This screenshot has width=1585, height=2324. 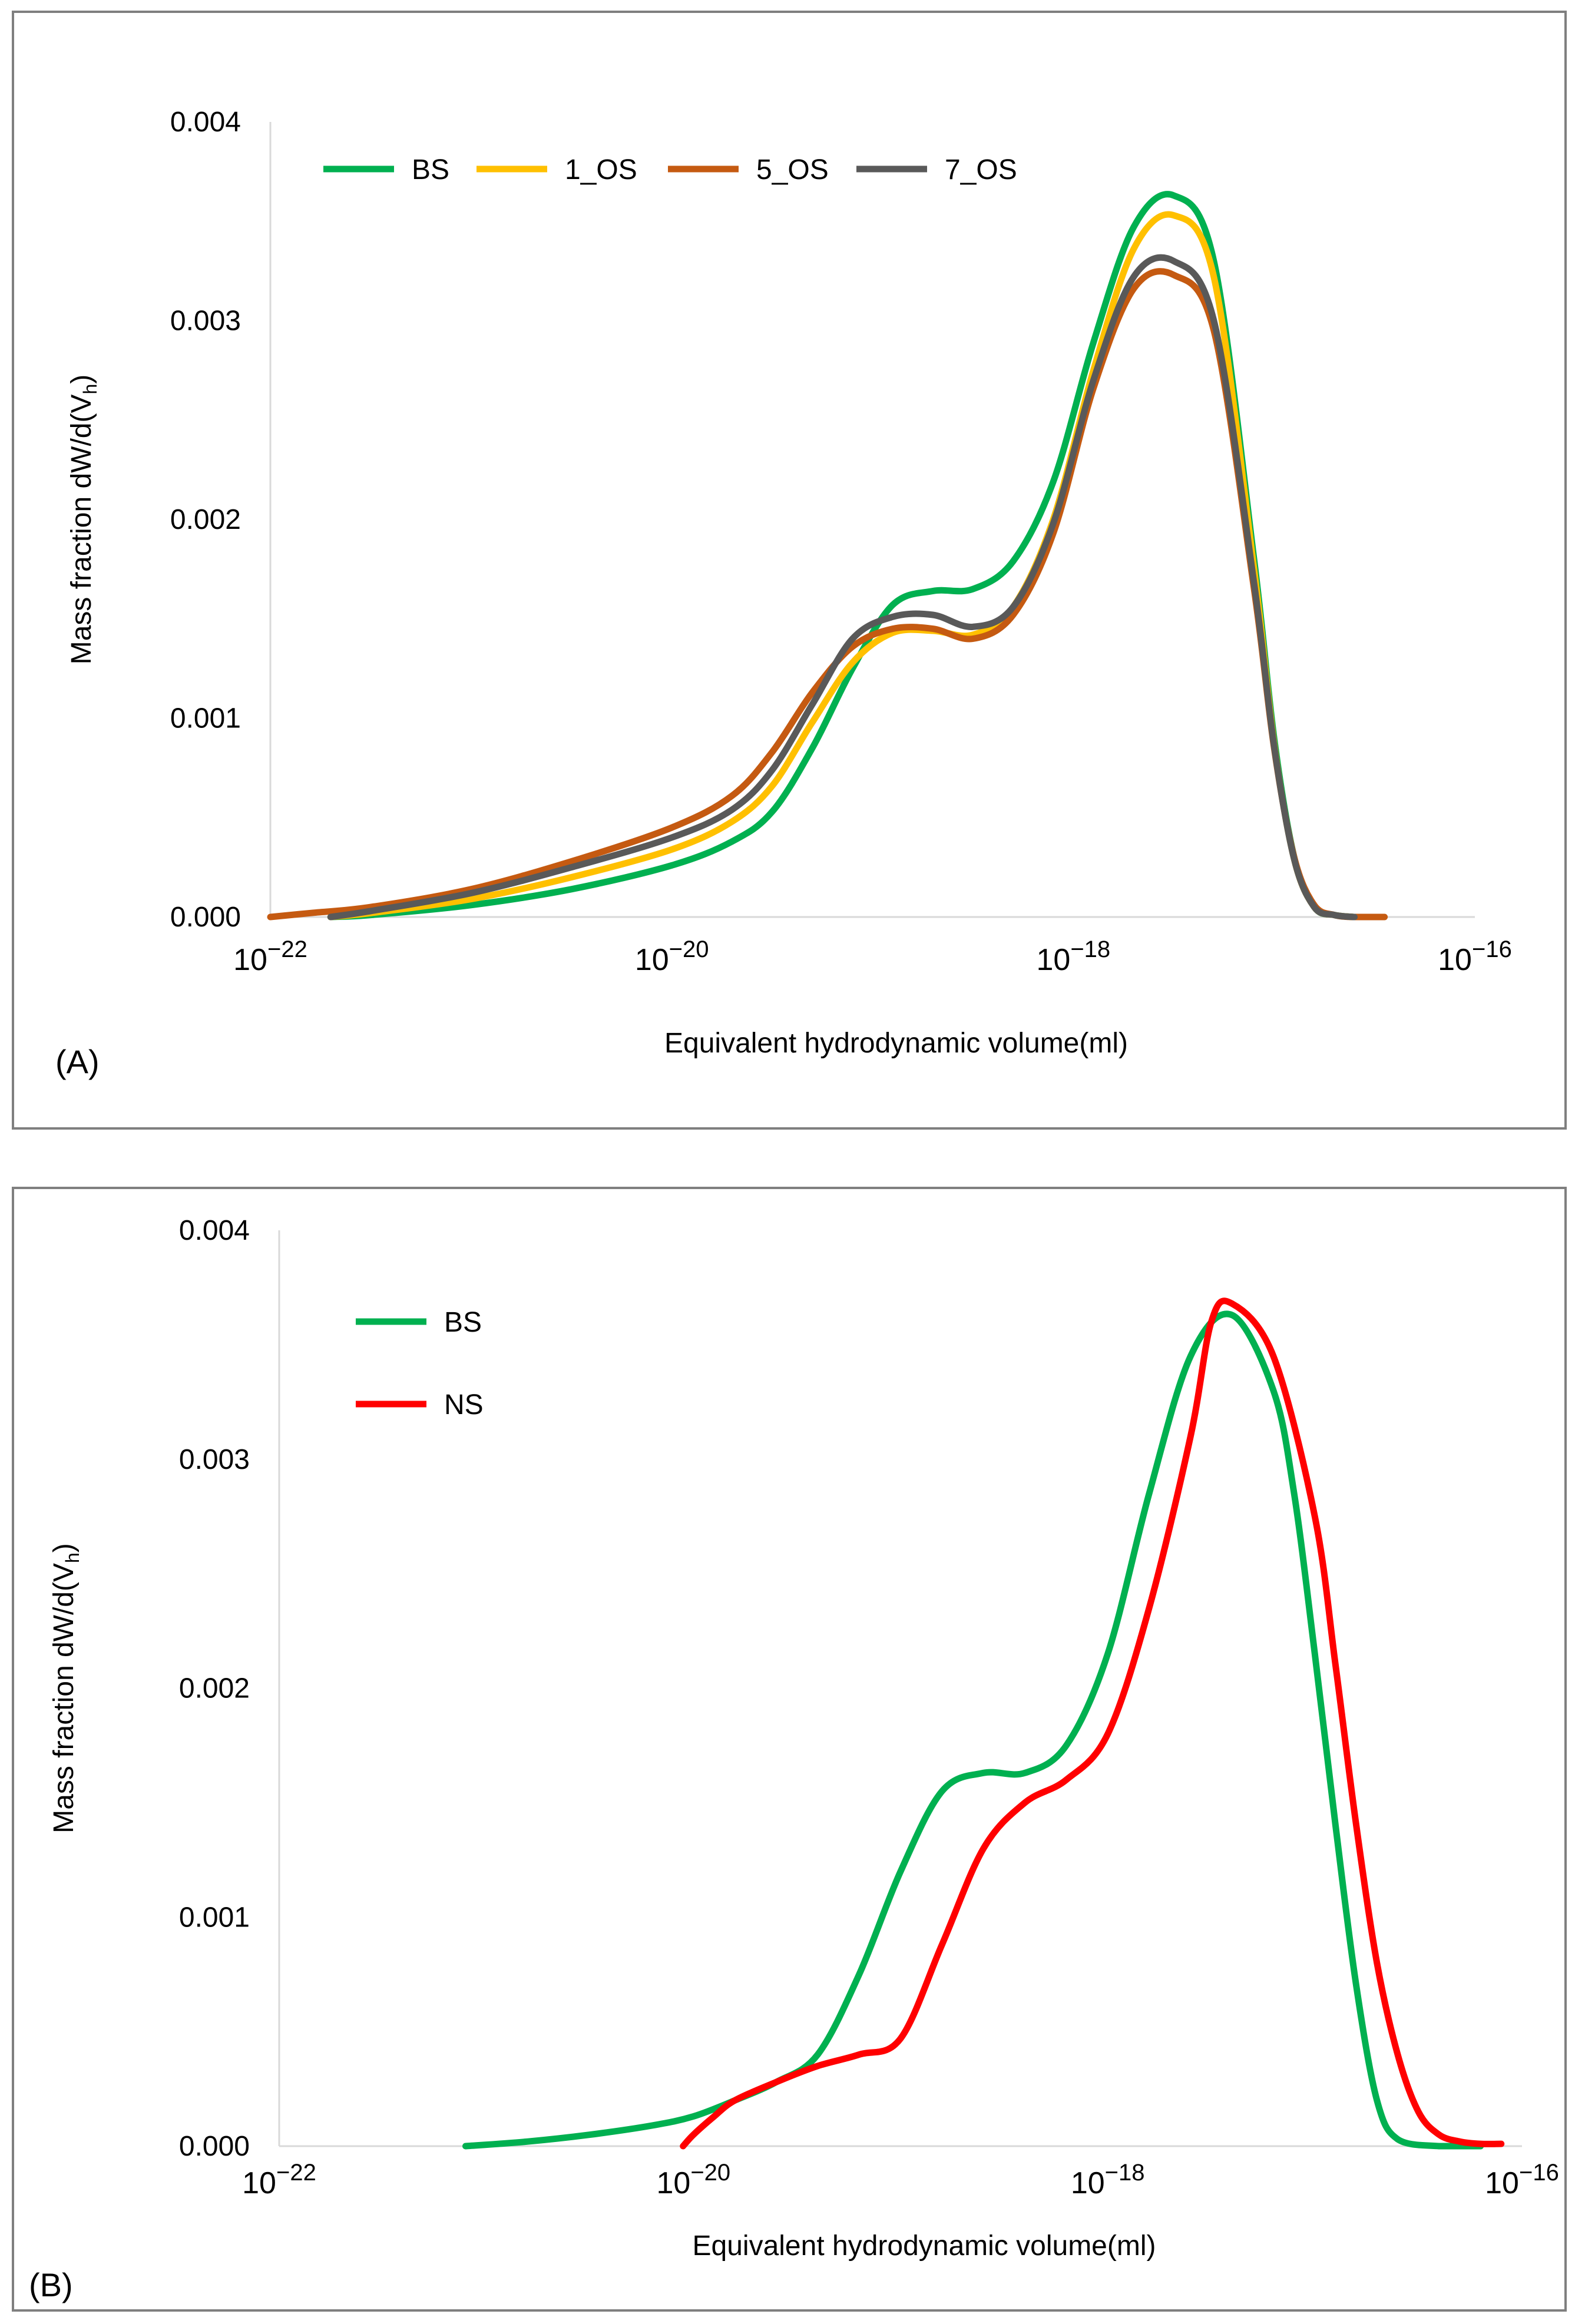 What do you see at coordinates (792, 170) in the screenshot?
I see `legend-label: 5_OS` at bounding box center [792, 170].